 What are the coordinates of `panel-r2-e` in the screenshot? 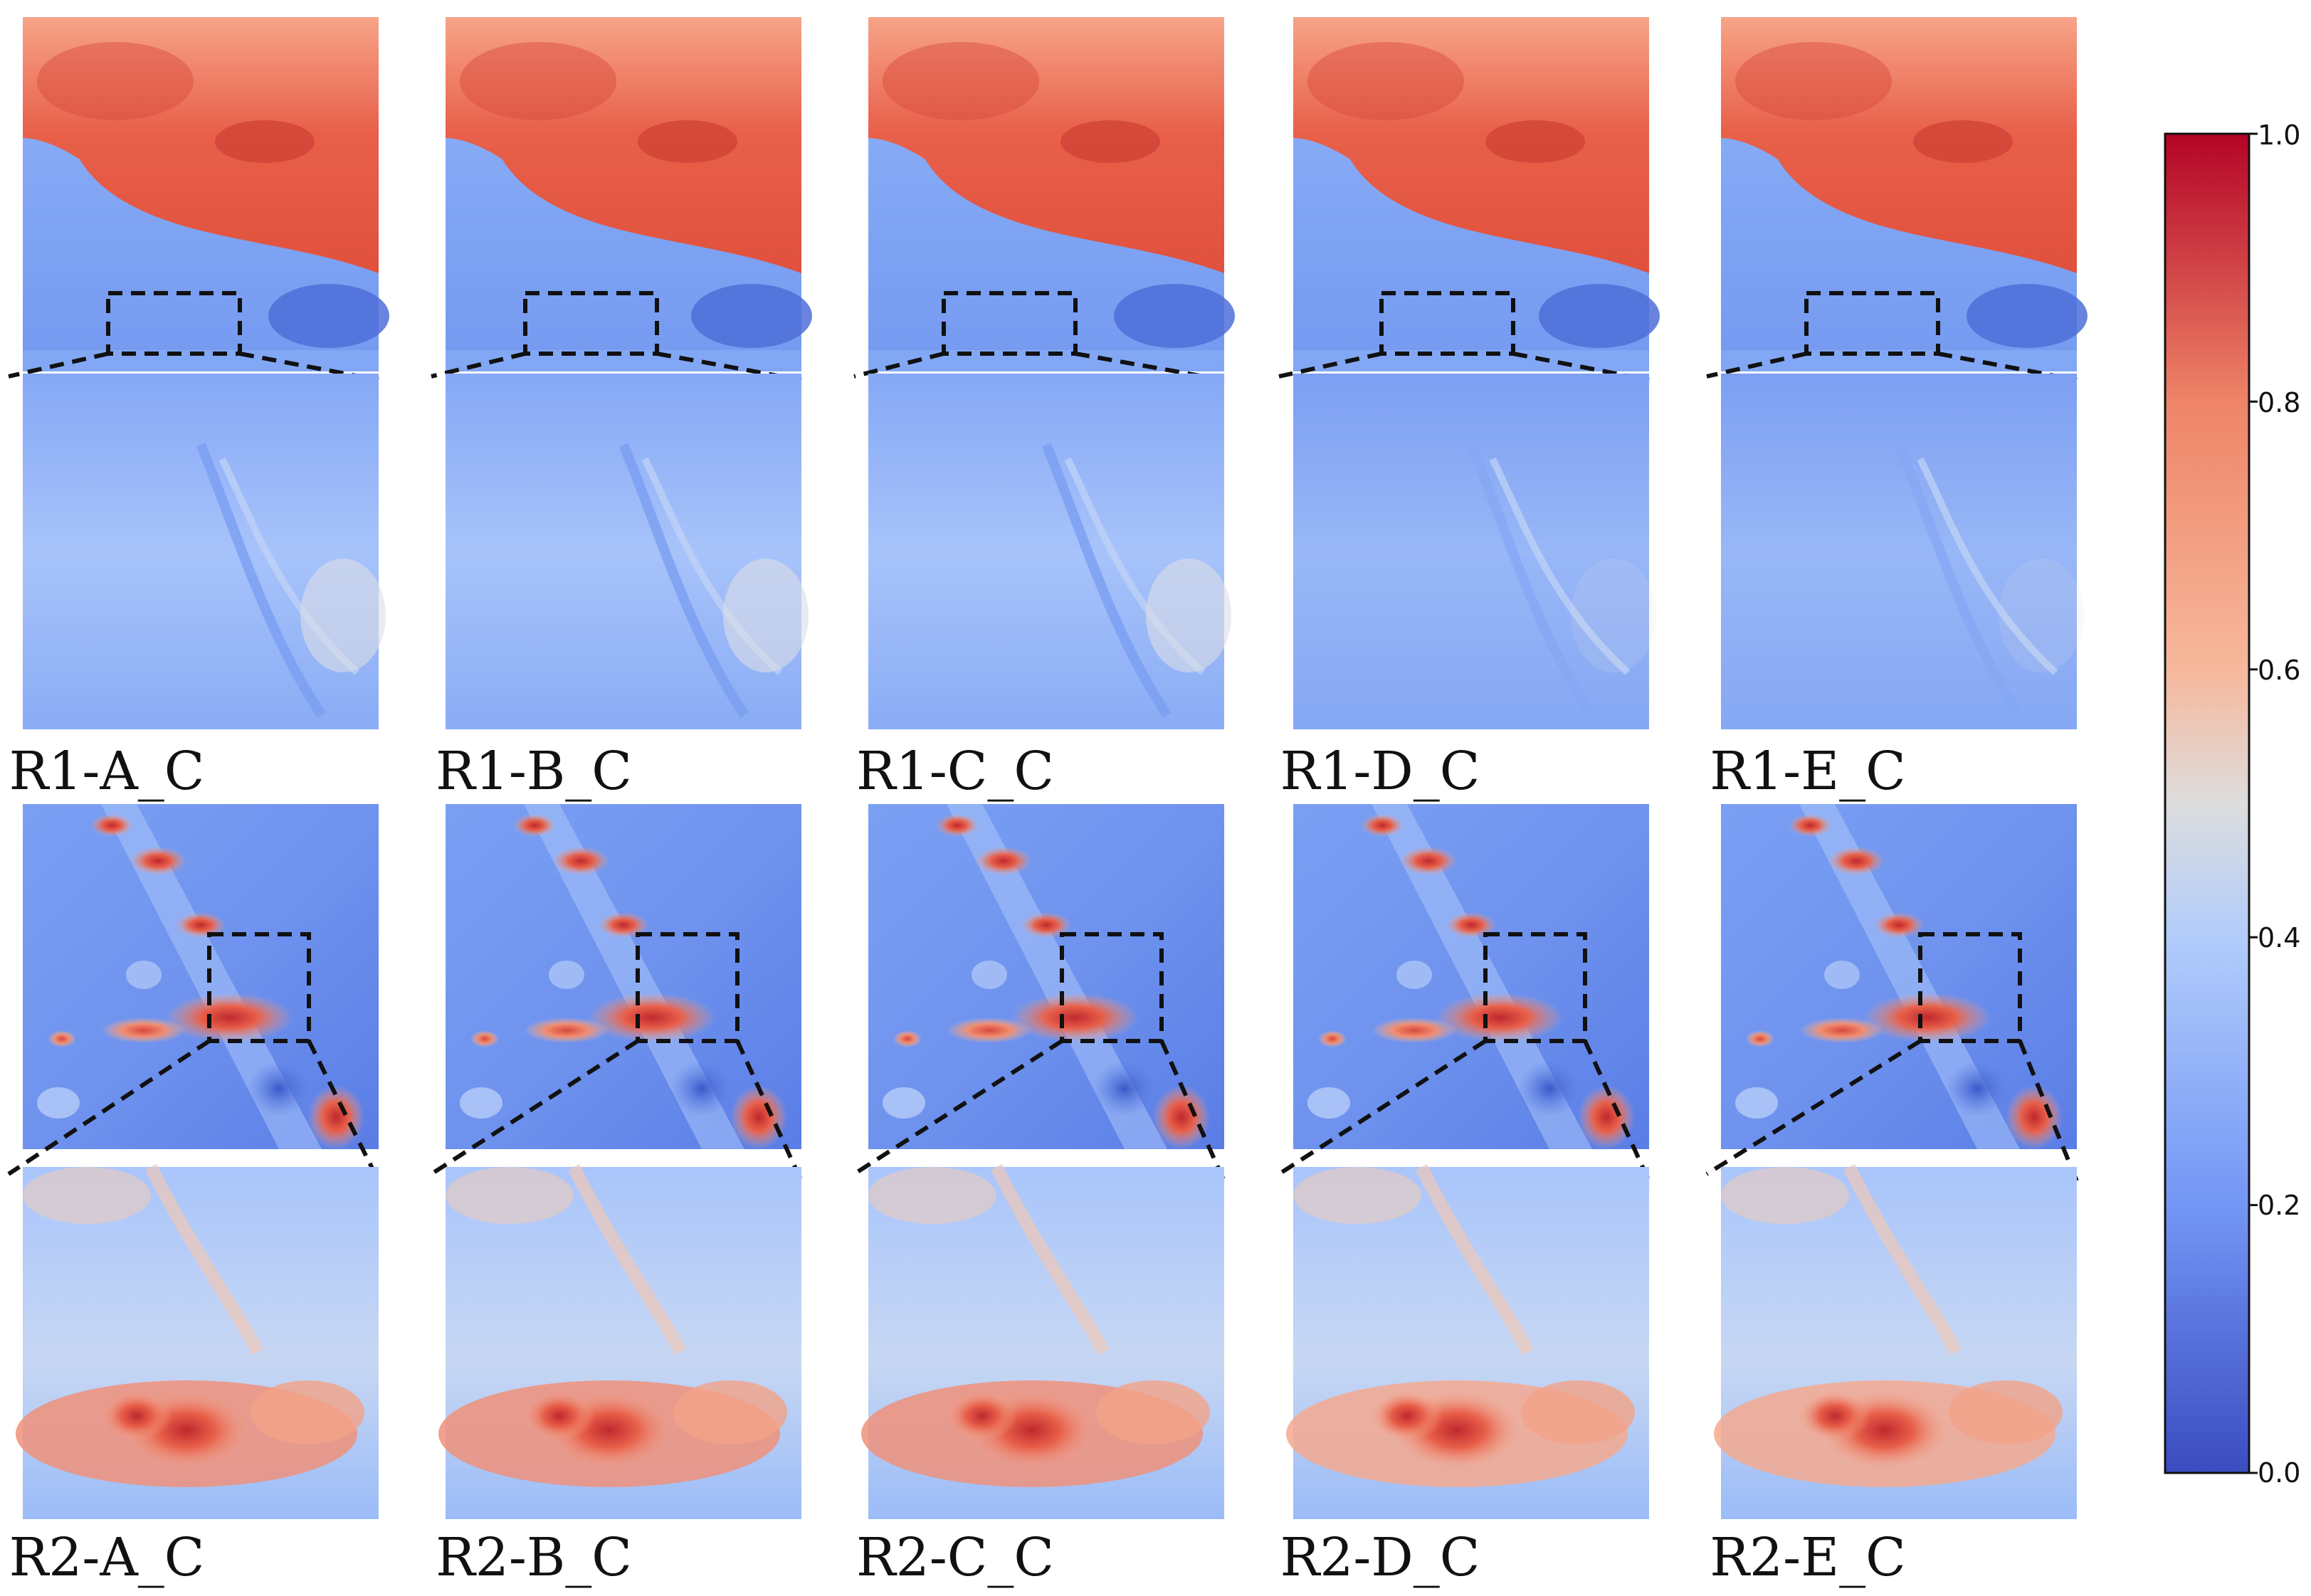 It's located at (1892, 1161).